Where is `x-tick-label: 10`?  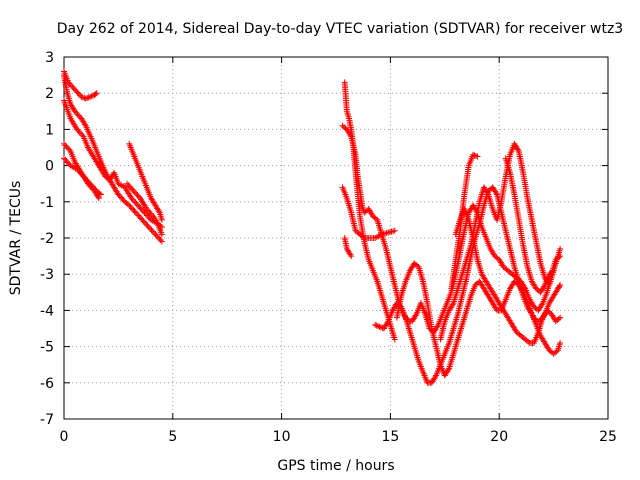 x-tick-label: 10 is located at coordinates (282, 437).